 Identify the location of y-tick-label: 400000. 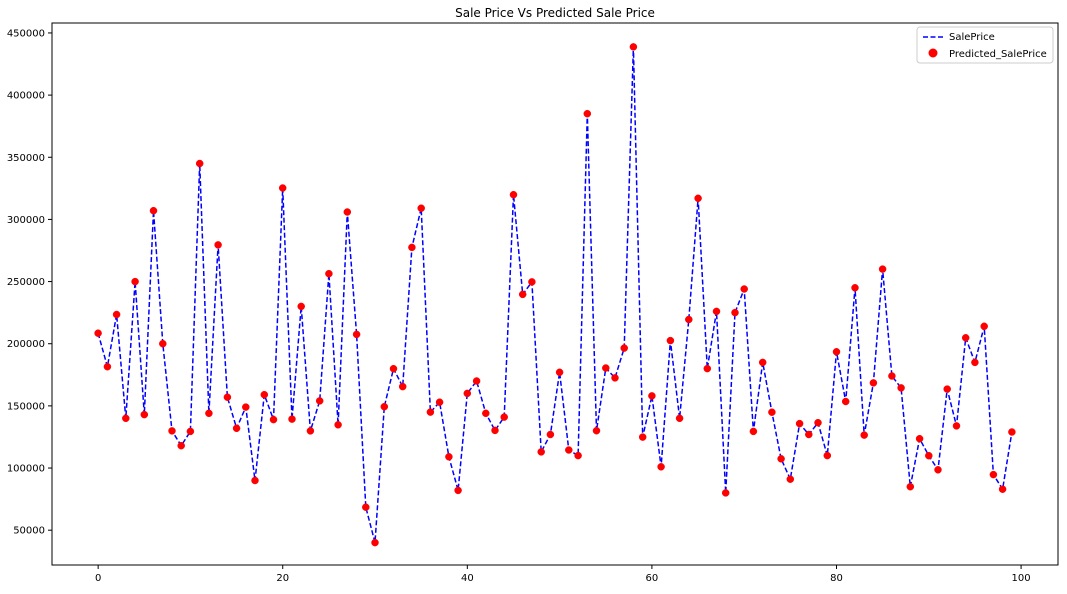
(26, 96).